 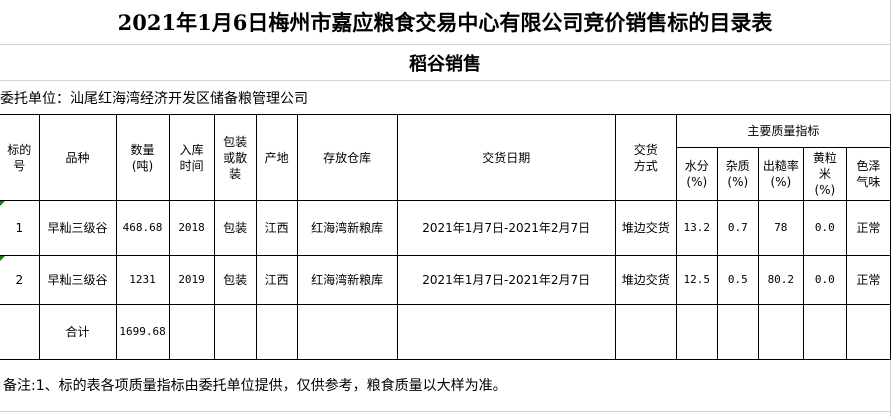 What do you see at coordinates (142, 280) in the screenshot?
I see `cell-quantity: 1231` at bounding box center [142, 280].